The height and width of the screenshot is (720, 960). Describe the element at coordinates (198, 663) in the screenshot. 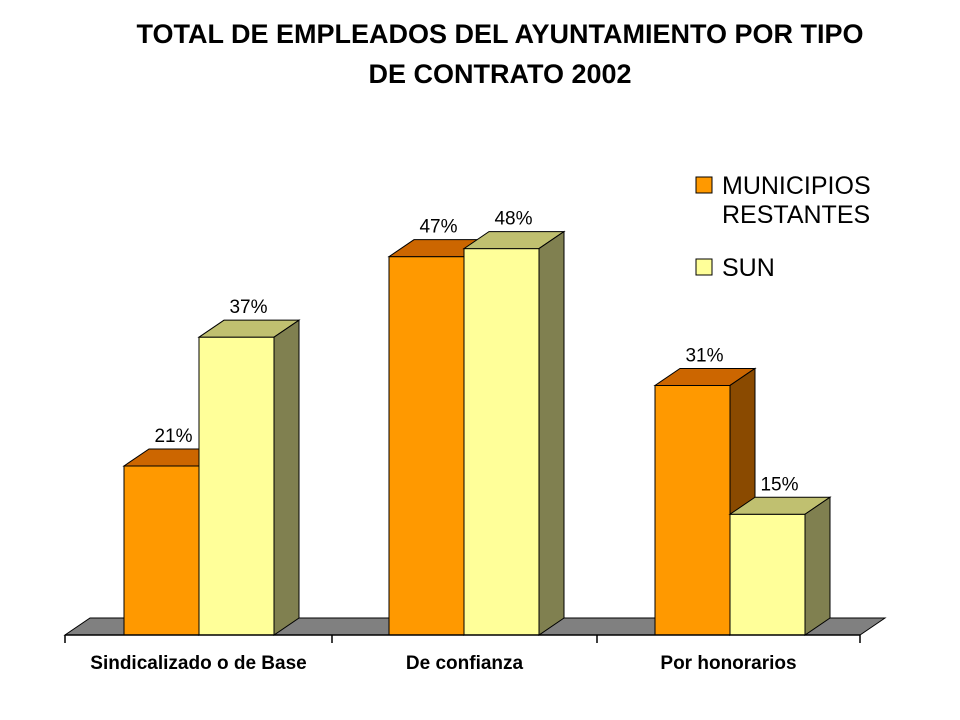

I see `x-tick-label-0: Sindicalizado o de Base` at that location.